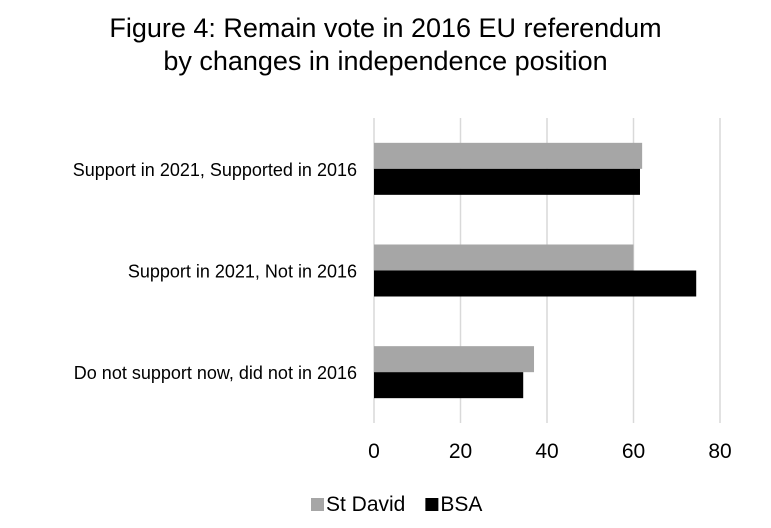  I want to click on category-label-2: Do not support now, did not in 2016, so click(215, 373).